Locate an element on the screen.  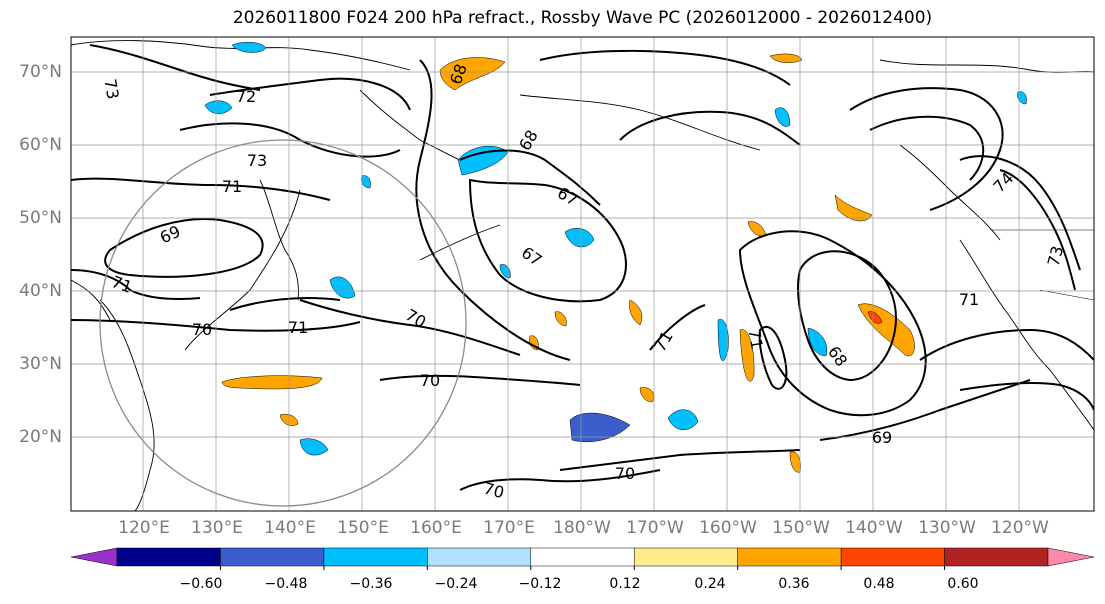
colorbar-extend-min is located at coordinates (94, 557).